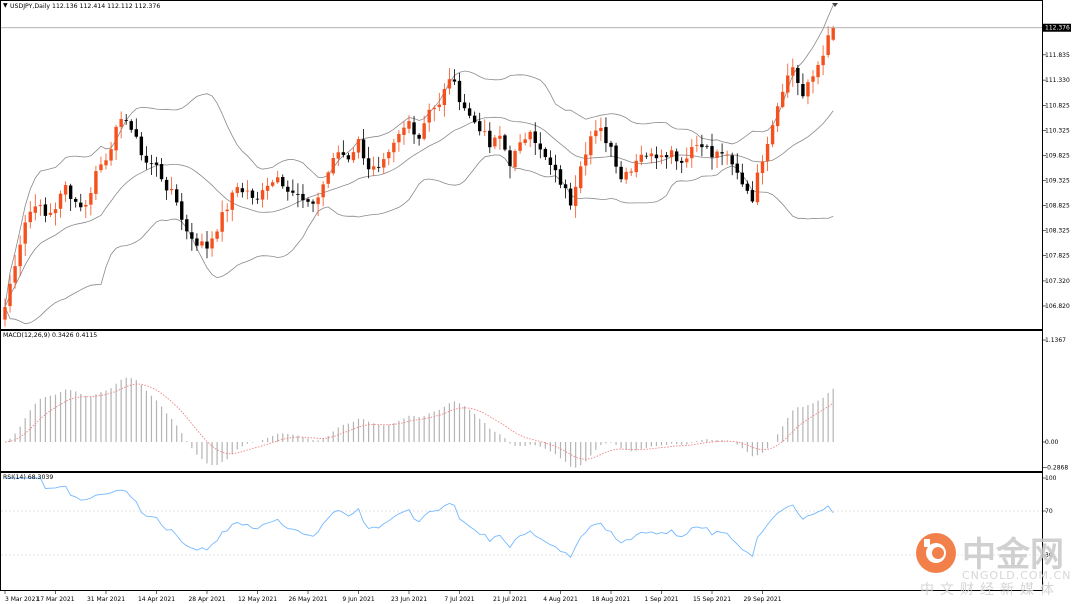 Image resolution: width=1072 pixels, height=604 pixels. I want to click on rsi-label: RSI(14) 68.3039, so click(28, 477).